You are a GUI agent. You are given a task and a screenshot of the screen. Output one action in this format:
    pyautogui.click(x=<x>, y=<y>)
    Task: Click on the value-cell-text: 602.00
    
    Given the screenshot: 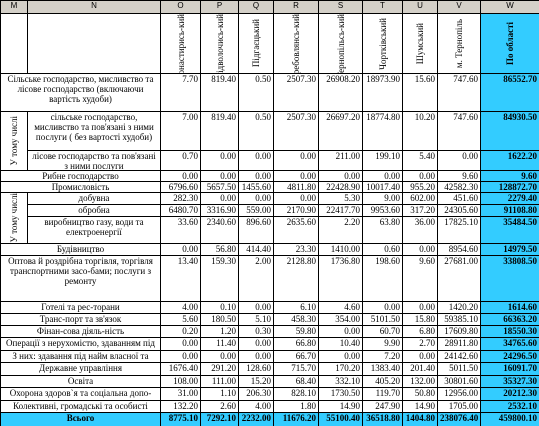 What is the action you would take?
    pyautogui.click(x=422, y=198)
    